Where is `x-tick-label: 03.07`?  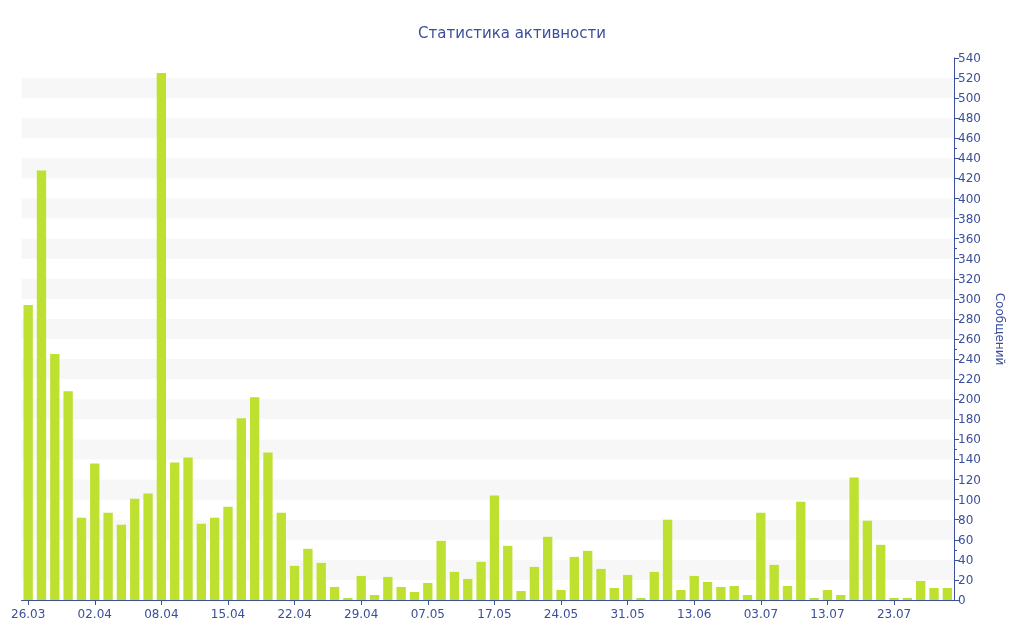 x-tick-label: 03.07 is located at coordinates (761, 614).